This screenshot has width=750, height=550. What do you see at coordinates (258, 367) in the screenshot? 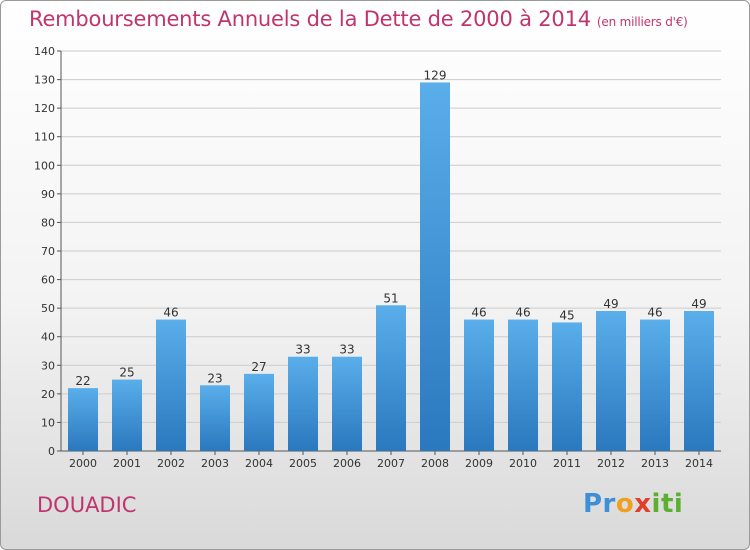
I see `data-label: 27` at bounding box center [258, 367].